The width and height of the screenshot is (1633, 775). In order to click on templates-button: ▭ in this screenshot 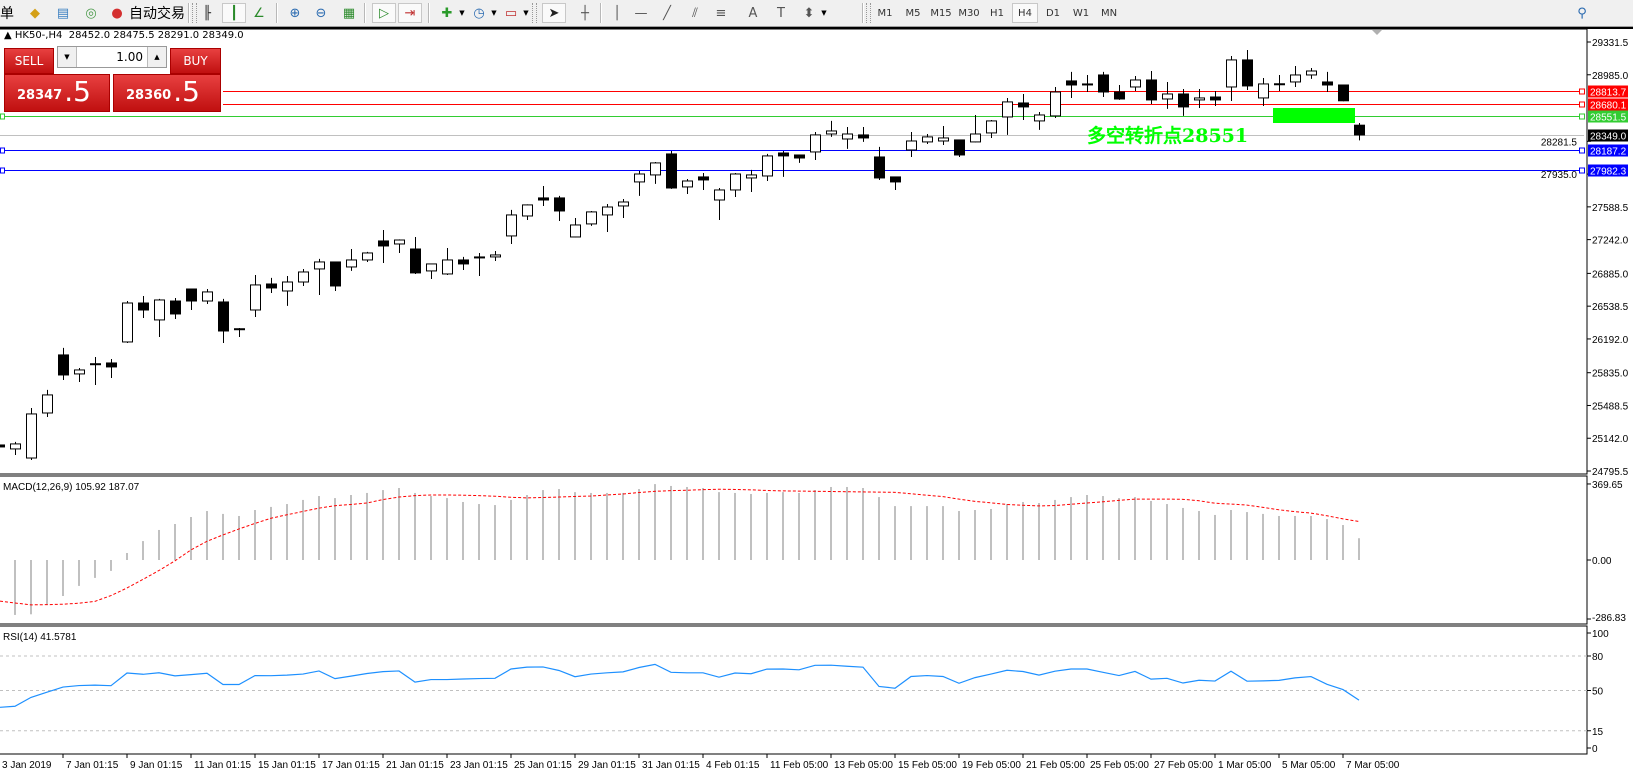, I will do `click(511, 13)`.